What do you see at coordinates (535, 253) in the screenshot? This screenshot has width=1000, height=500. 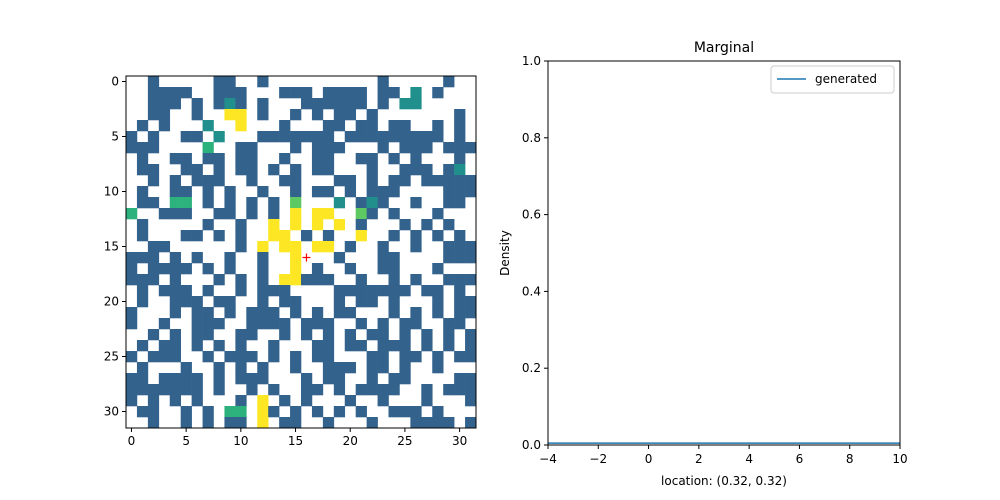 I see `marginal-y-axis: 0.0 0.2 0.4 0.6 0.8 1.0` at bounding box center [535, 253].